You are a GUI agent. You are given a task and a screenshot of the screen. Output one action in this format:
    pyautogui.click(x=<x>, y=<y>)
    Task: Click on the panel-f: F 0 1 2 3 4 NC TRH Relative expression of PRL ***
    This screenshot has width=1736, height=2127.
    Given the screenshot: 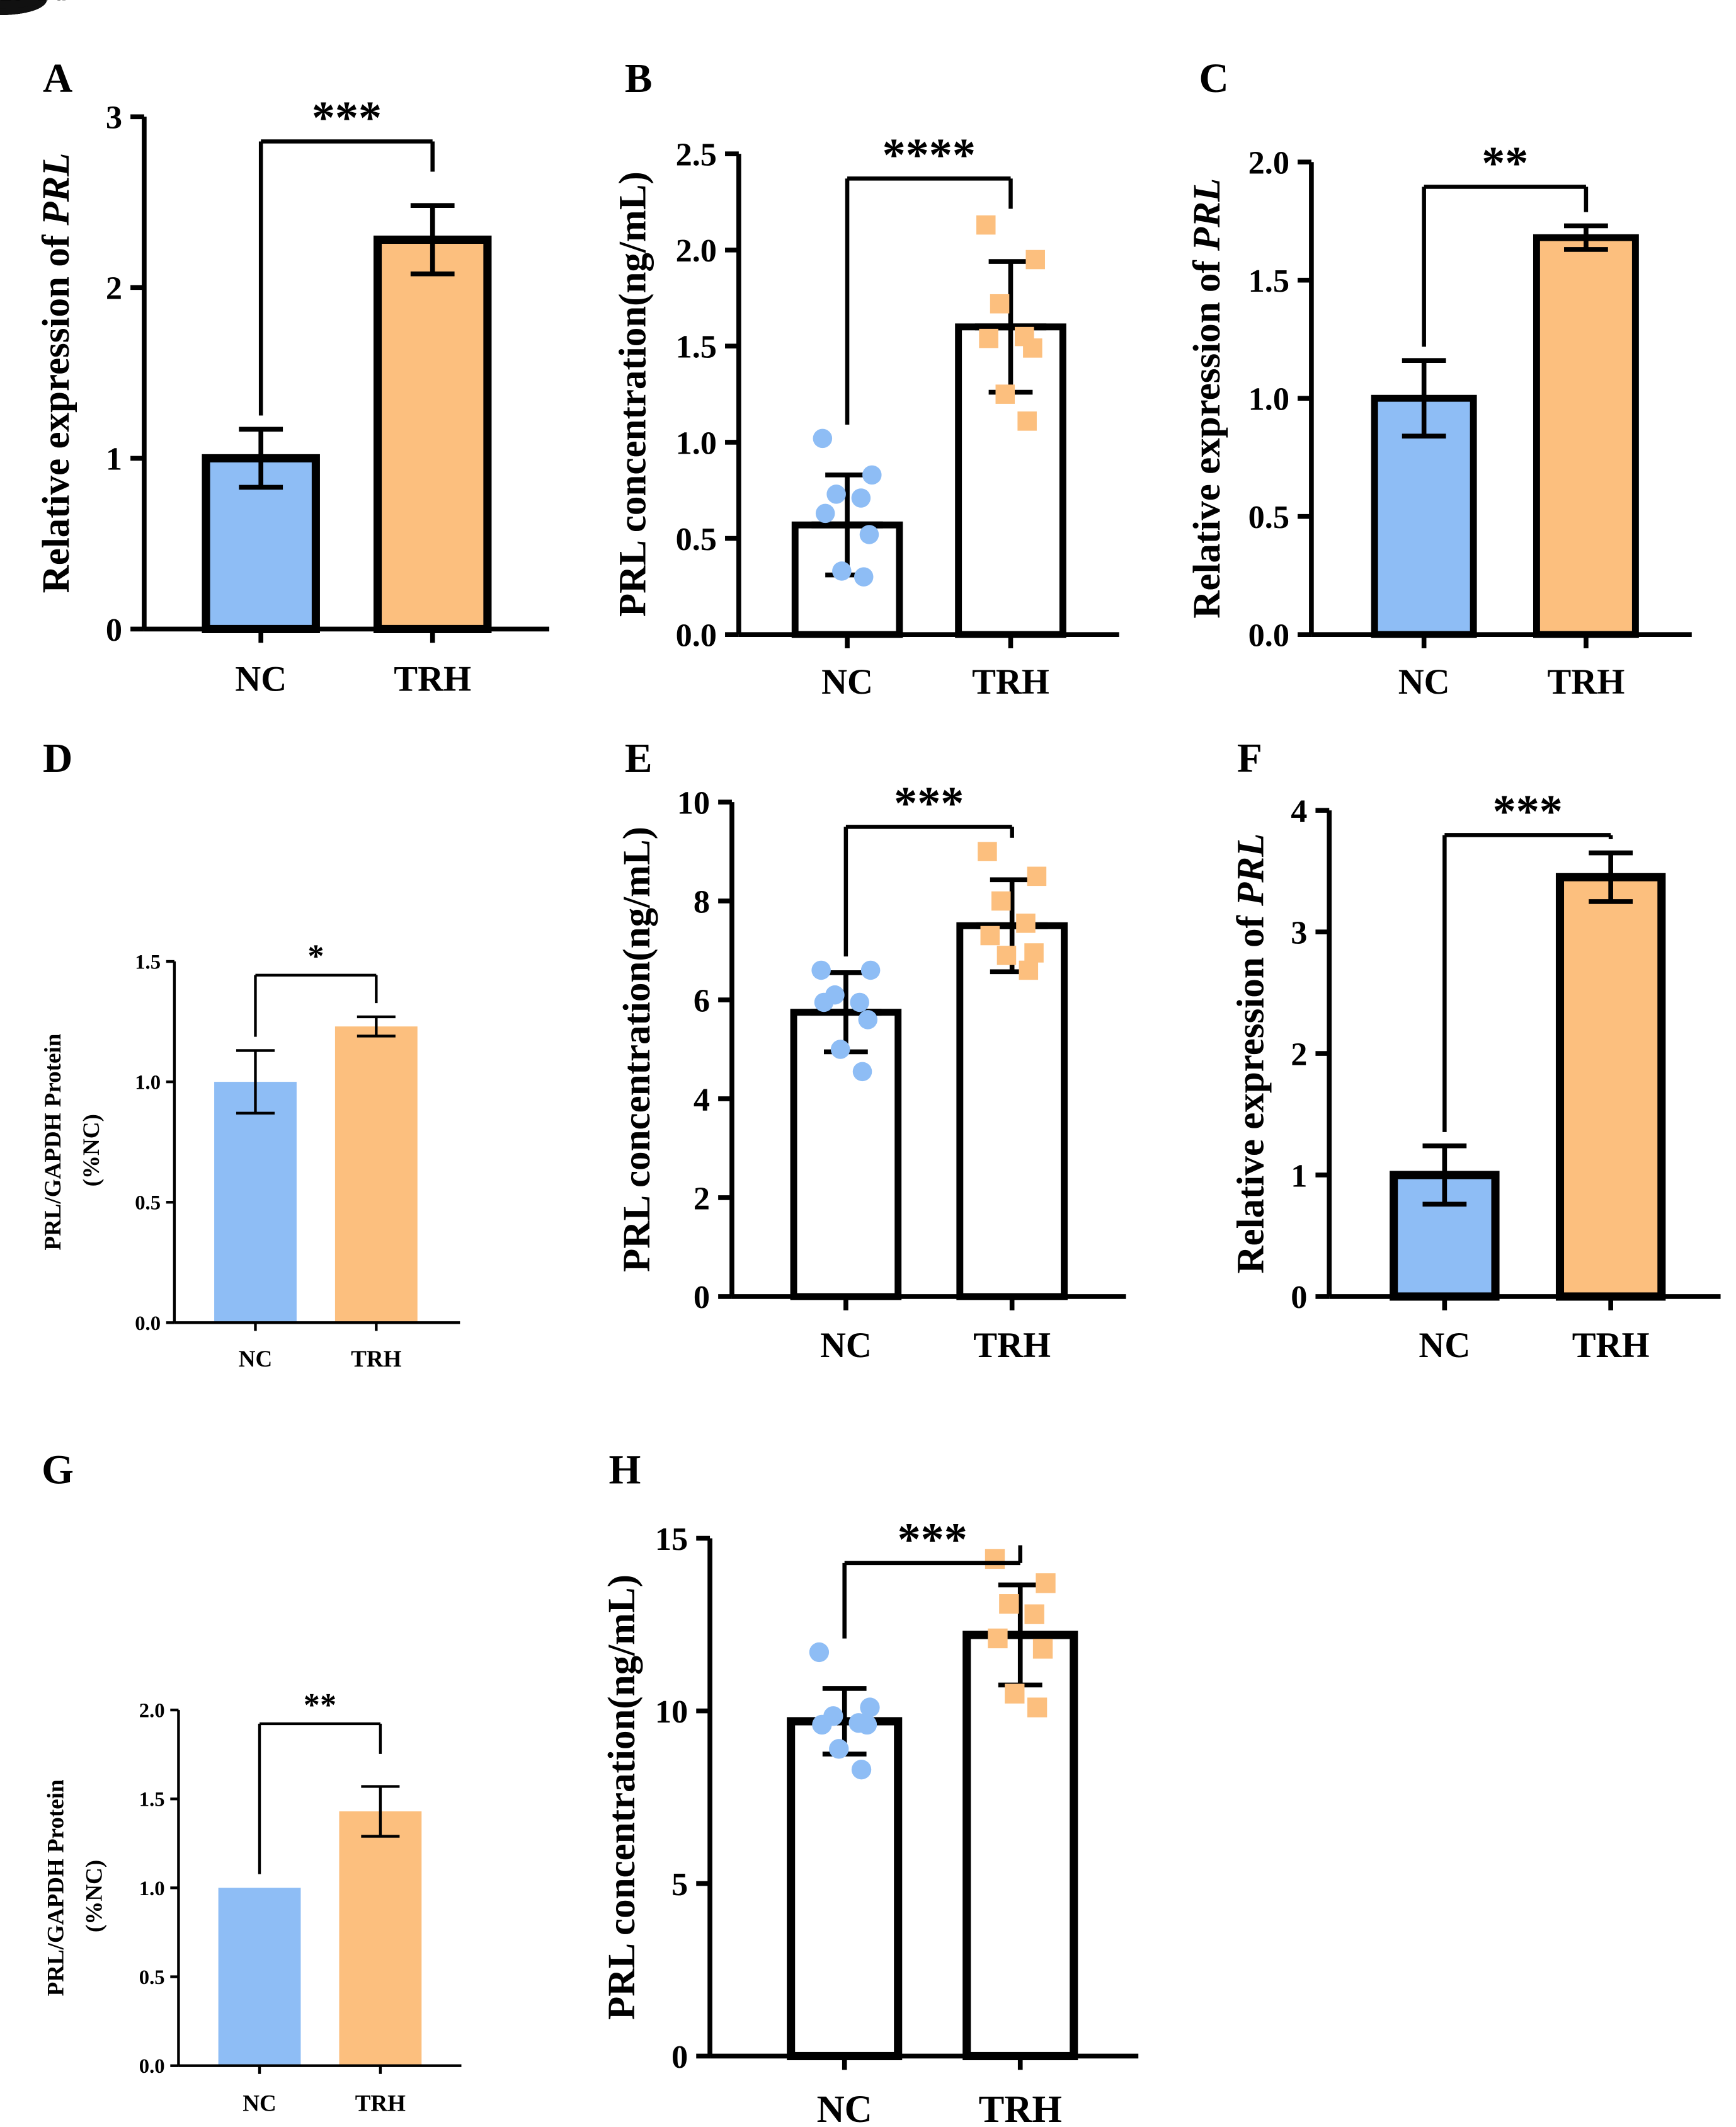 What is the action you would take?
    pyautogui.click(x=1476, y=1050)
    